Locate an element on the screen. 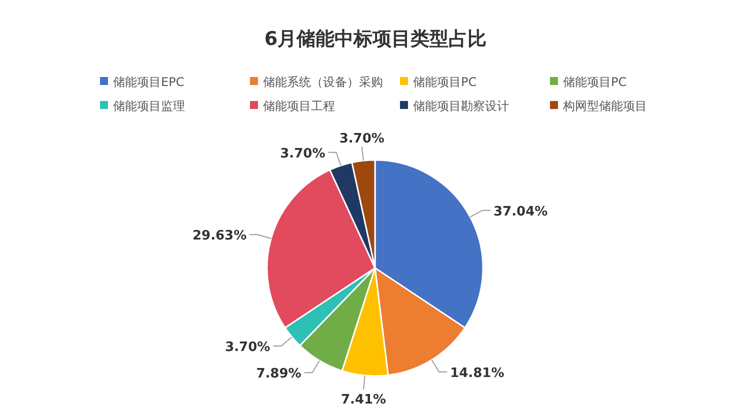 The height and width of the screenshot is (412, 751). data-label: 7.41% is located at coordinates (363, 400).